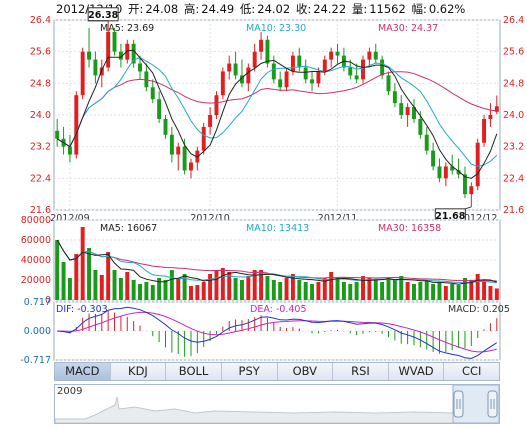 This screenshot has height=429, width=527. I want to click on tab-kdj: KDJ, so click(139, 371).